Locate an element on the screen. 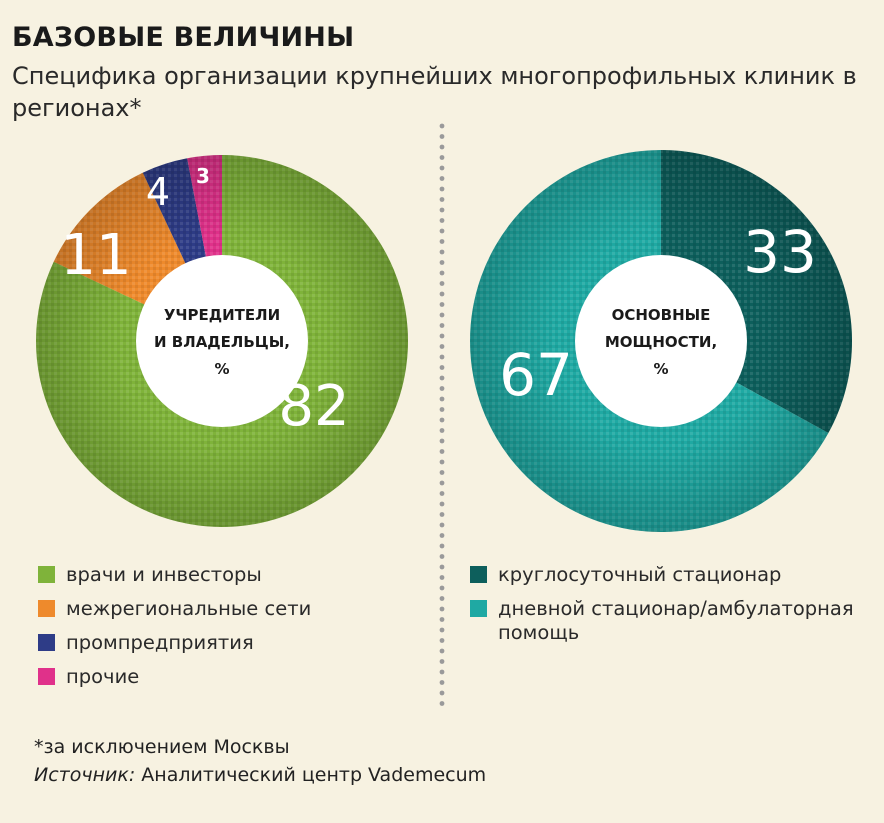 Image resolution: width=884 pixels, height=823 pixels. legend-item: дневной стационар/амбулаторная помощь is located at coordinates (674, 621).